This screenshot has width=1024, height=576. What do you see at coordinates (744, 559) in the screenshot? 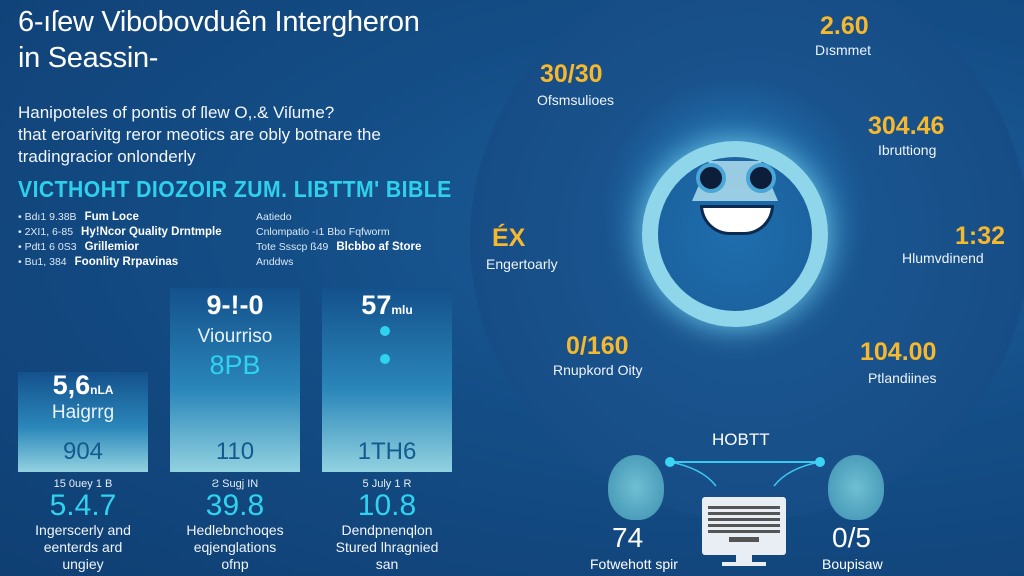
I see `monitor-stand` at bounding box center [744, 559].